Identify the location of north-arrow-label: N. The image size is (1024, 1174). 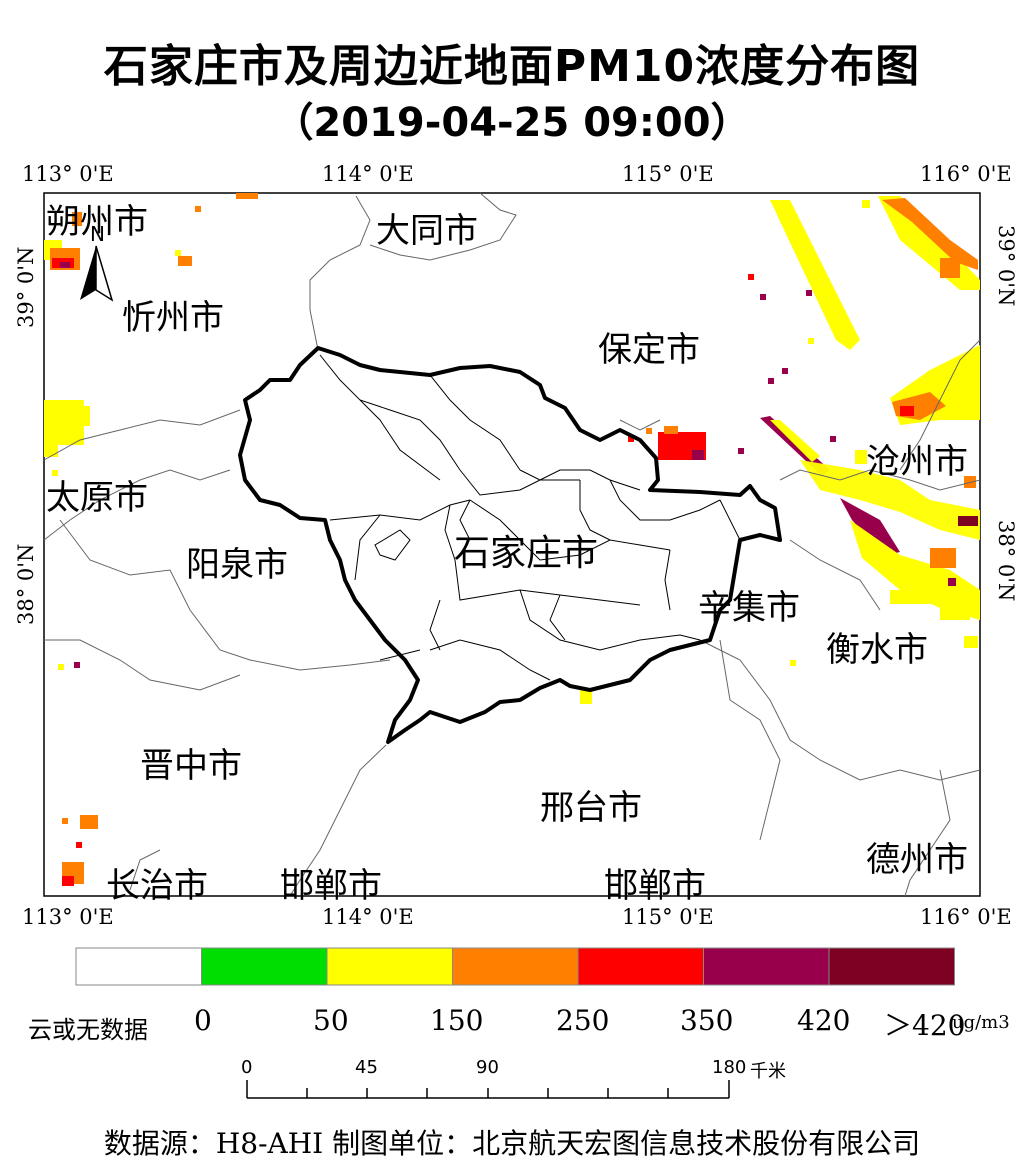
(97, 234).